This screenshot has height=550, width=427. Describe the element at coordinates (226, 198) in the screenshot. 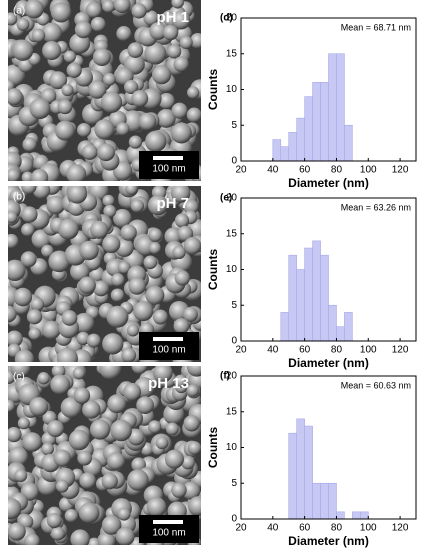

I see `panel-label: (e)` at that location.